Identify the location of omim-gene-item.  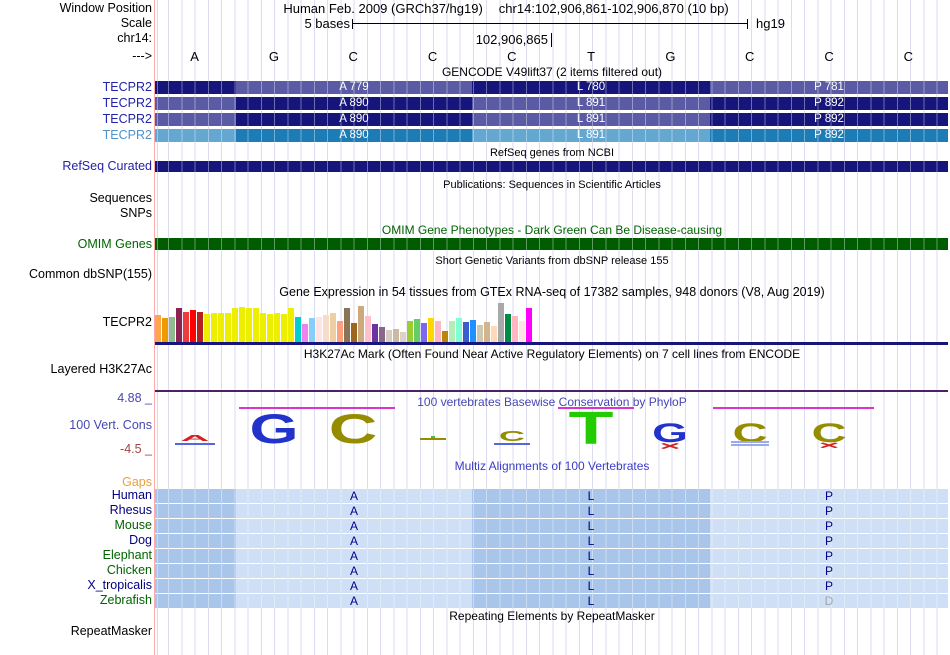
(551, 244).